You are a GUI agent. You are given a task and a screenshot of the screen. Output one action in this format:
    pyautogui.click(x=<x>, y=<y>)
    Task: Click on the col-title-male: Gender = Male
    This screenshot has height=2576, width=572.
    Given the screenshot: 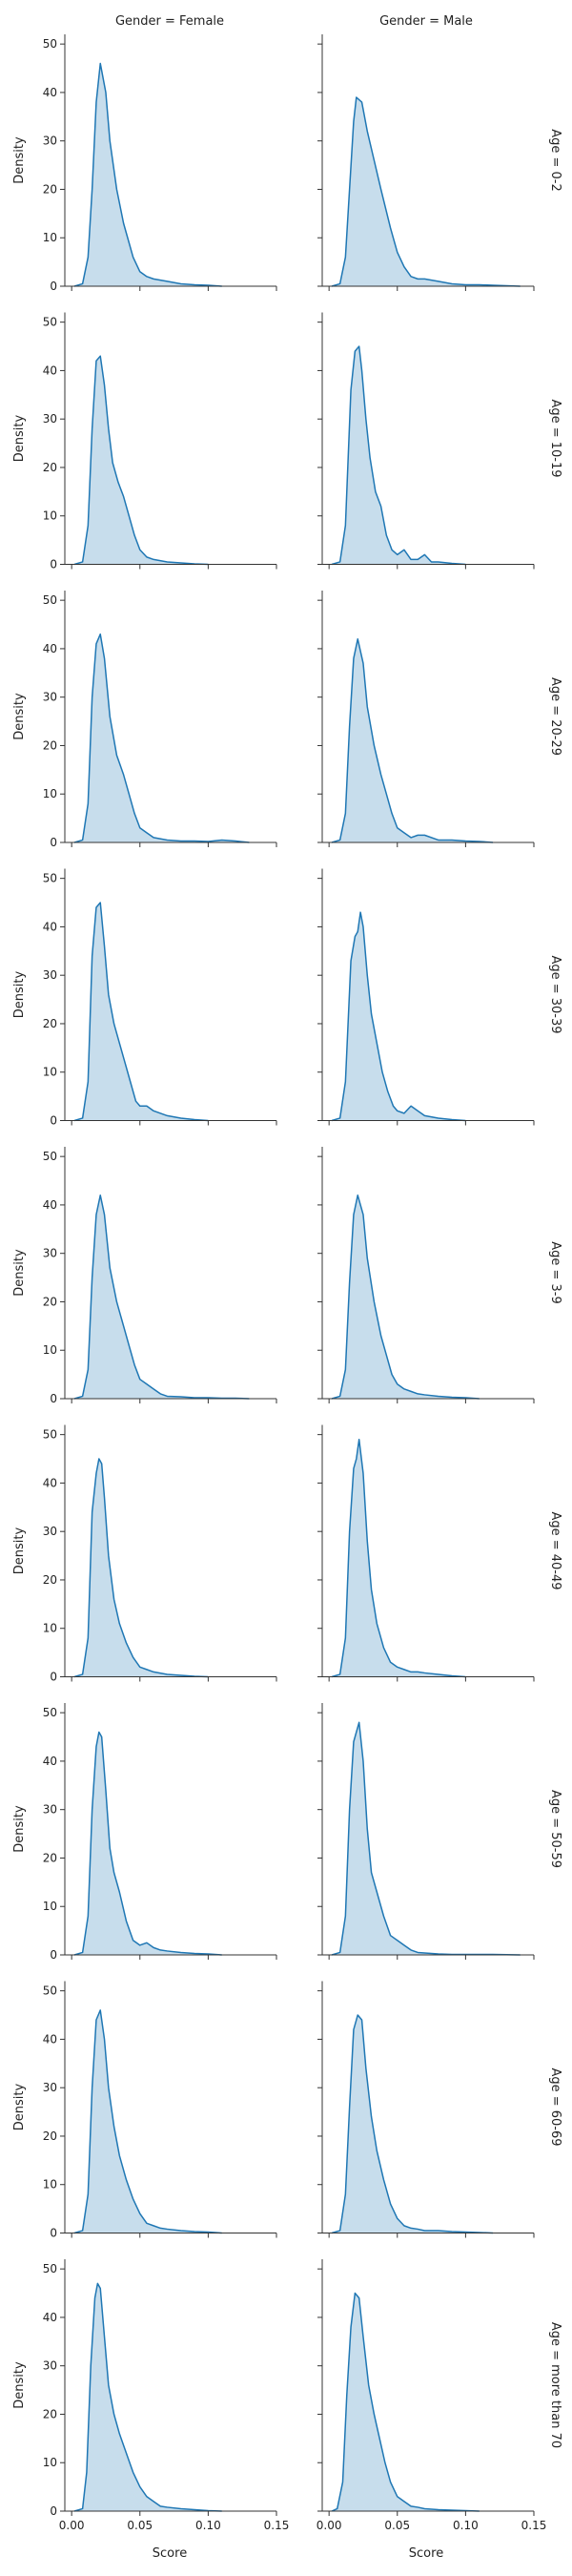 What is the action you would take?
    pyautogui.click(x=426, y=21)
    